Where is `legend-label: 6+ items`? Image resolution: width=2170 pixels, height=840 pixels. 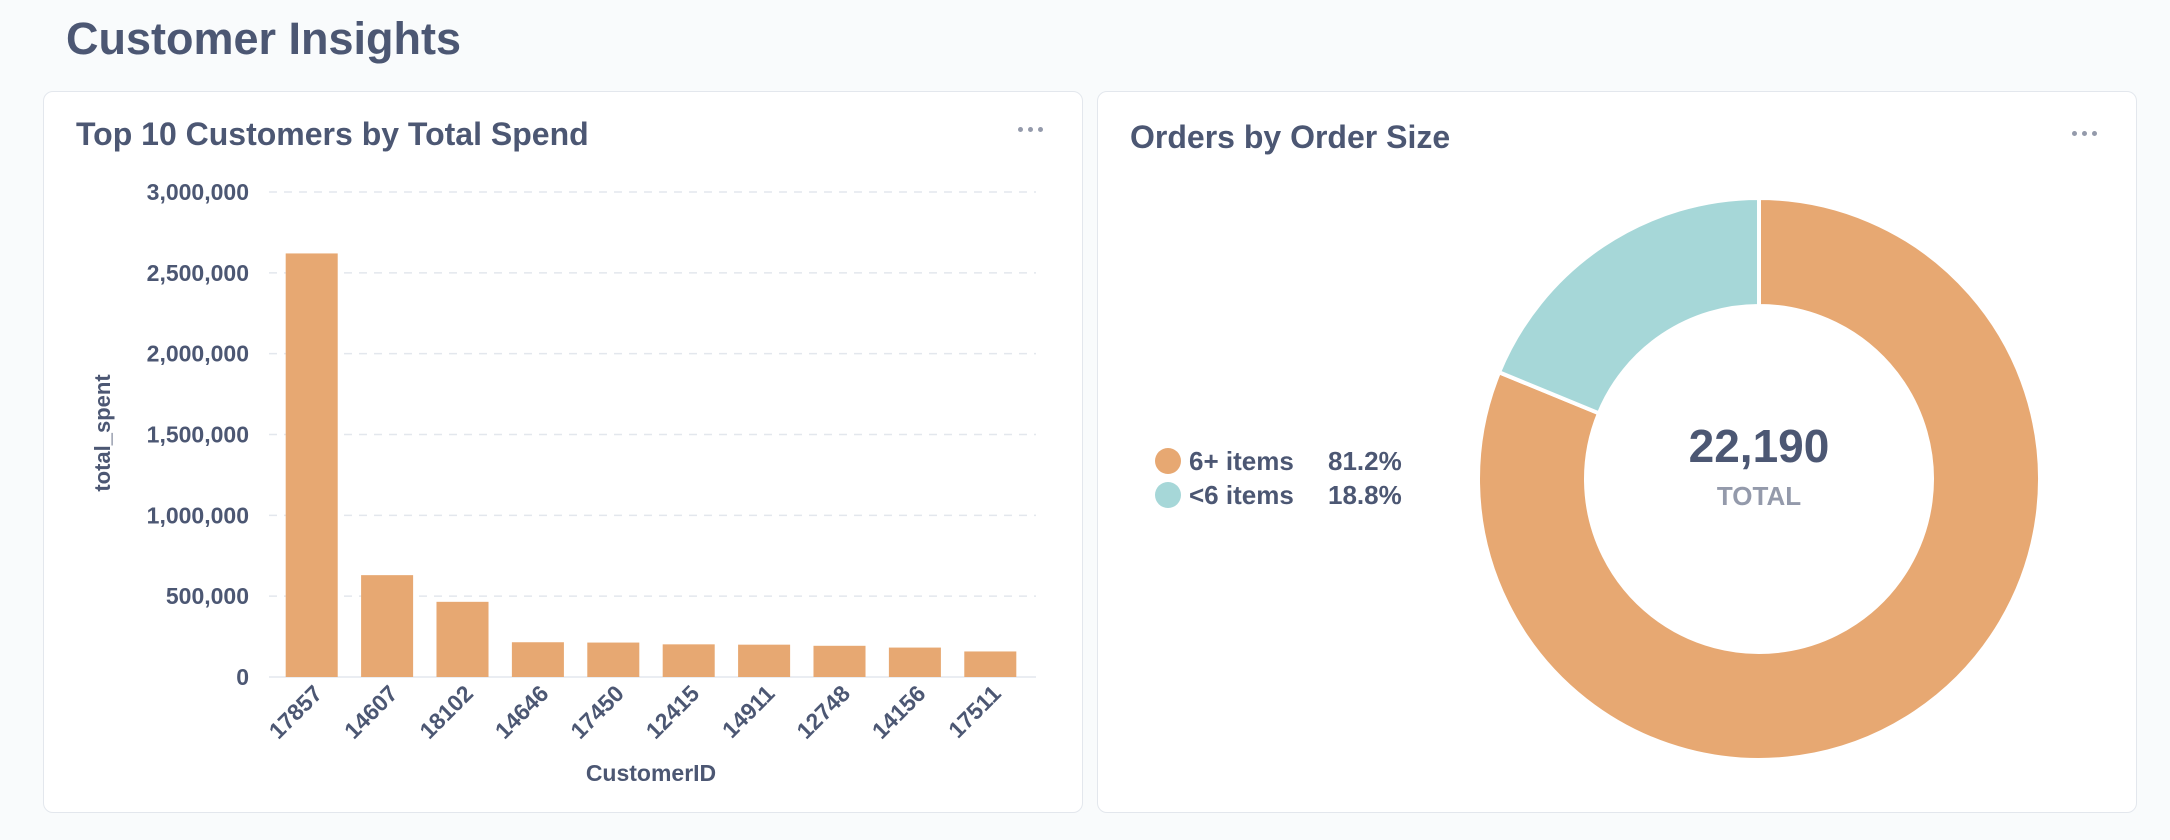 legend-label: 6+ items is located at coordinates (1241, 461).